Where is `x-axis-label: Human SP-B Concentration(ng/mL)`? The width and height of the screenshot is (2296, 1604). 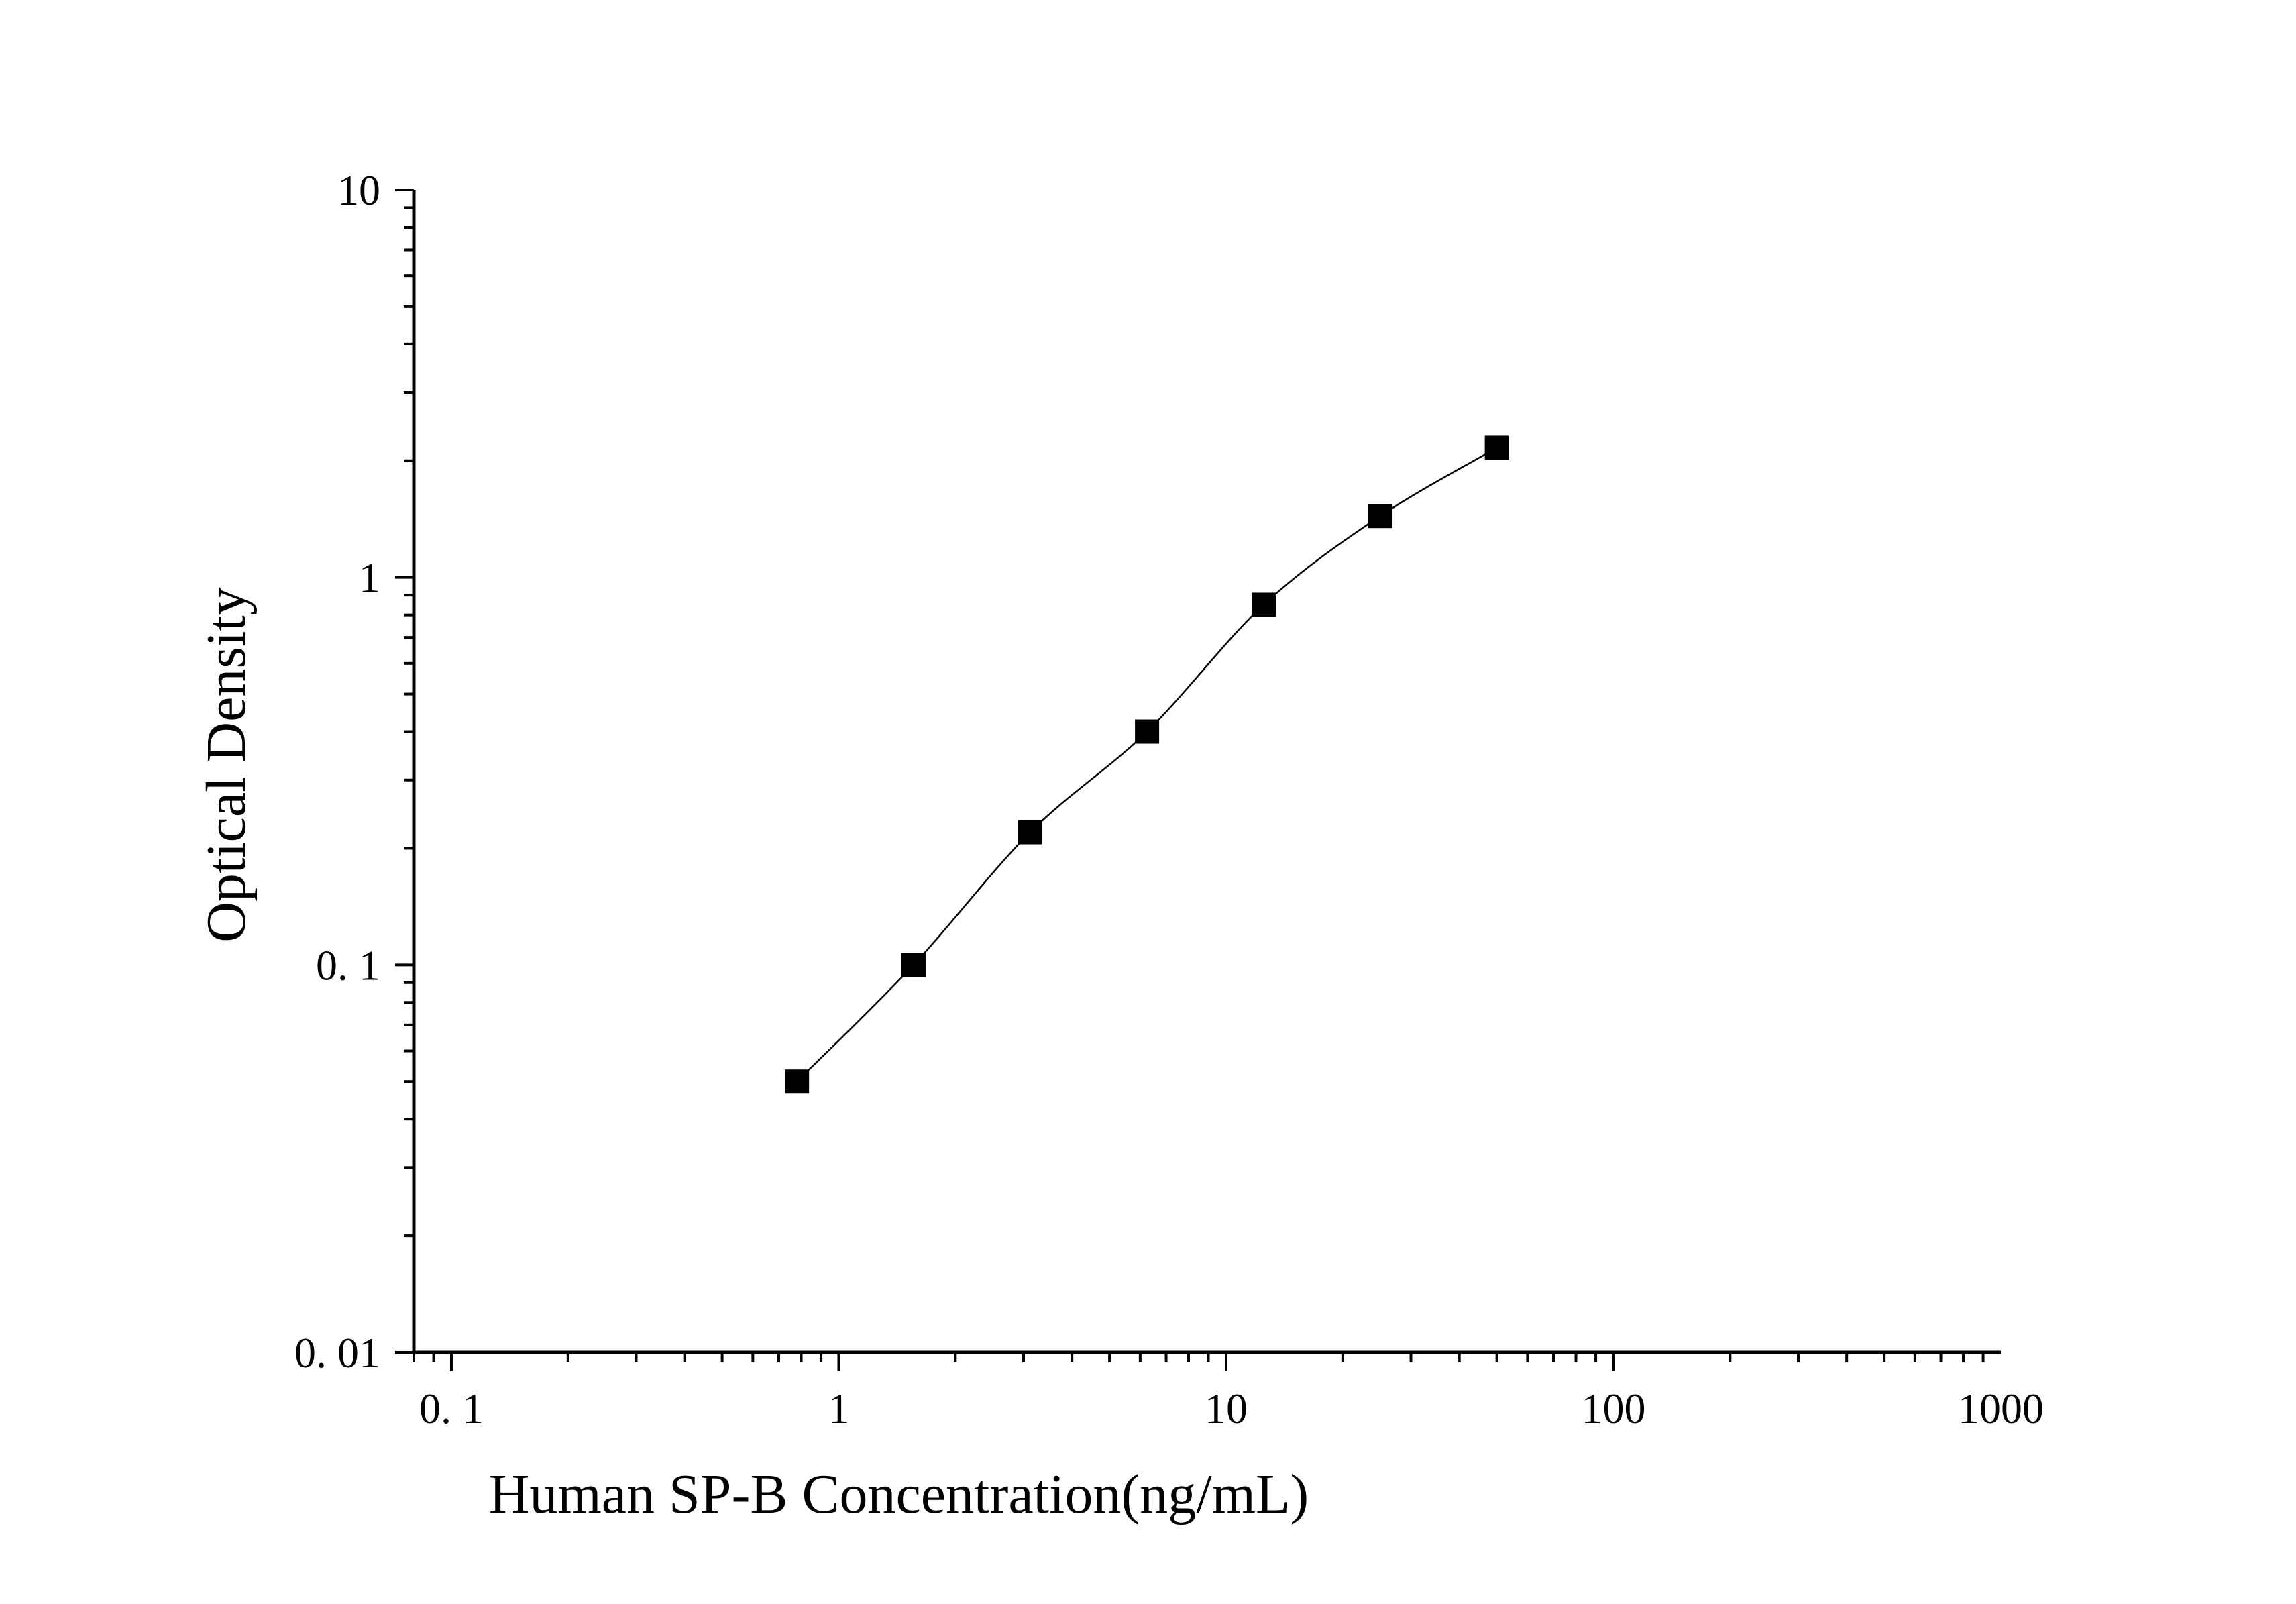 x-axis-label: Human SP-B Concentration(ng/mL) is located at coordinates (899, 1495).